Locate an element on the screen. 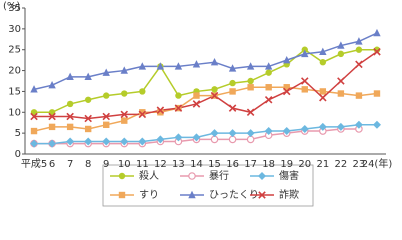  y-tick-label: 30 is located at coordinates (14, 29).